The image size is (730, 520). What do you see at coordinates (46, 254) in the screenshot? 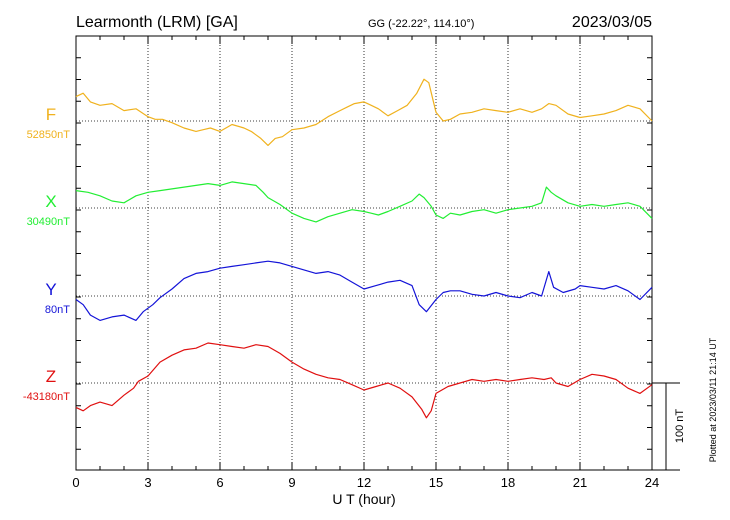
I see `series-labels: F 52850nT X 30490nT Y 80nT Z -43180nT` at bounding box center [46, 254].